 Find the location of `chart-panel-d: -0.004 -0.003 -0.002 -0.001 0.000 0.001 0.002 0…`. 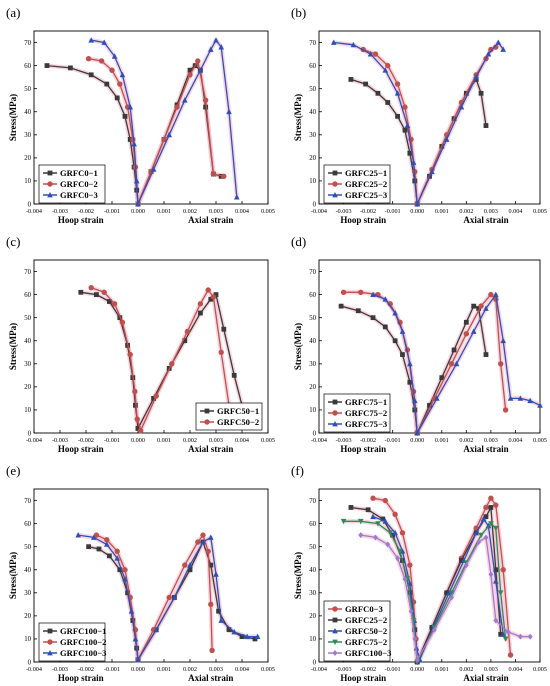

chart-panel-d: -0.004 -0.003 -0.002 -0.001 0.000 0.001 0.002 0… is located at coordinates (419, 344).